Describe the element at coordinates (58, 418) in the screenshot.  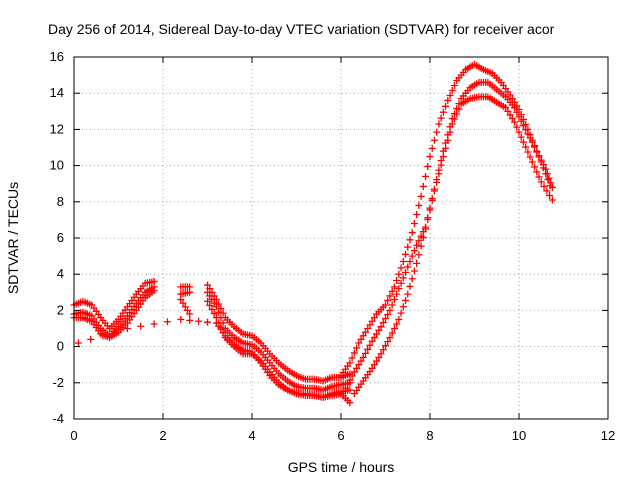
I see `y-tick-label: -4` at that location.